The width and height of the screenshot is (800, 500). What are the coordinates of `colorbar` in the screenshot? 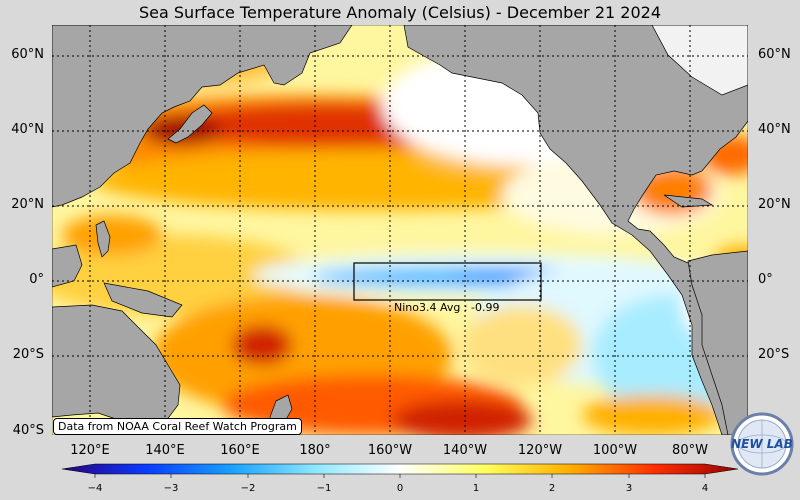 It's located at (400, 470).